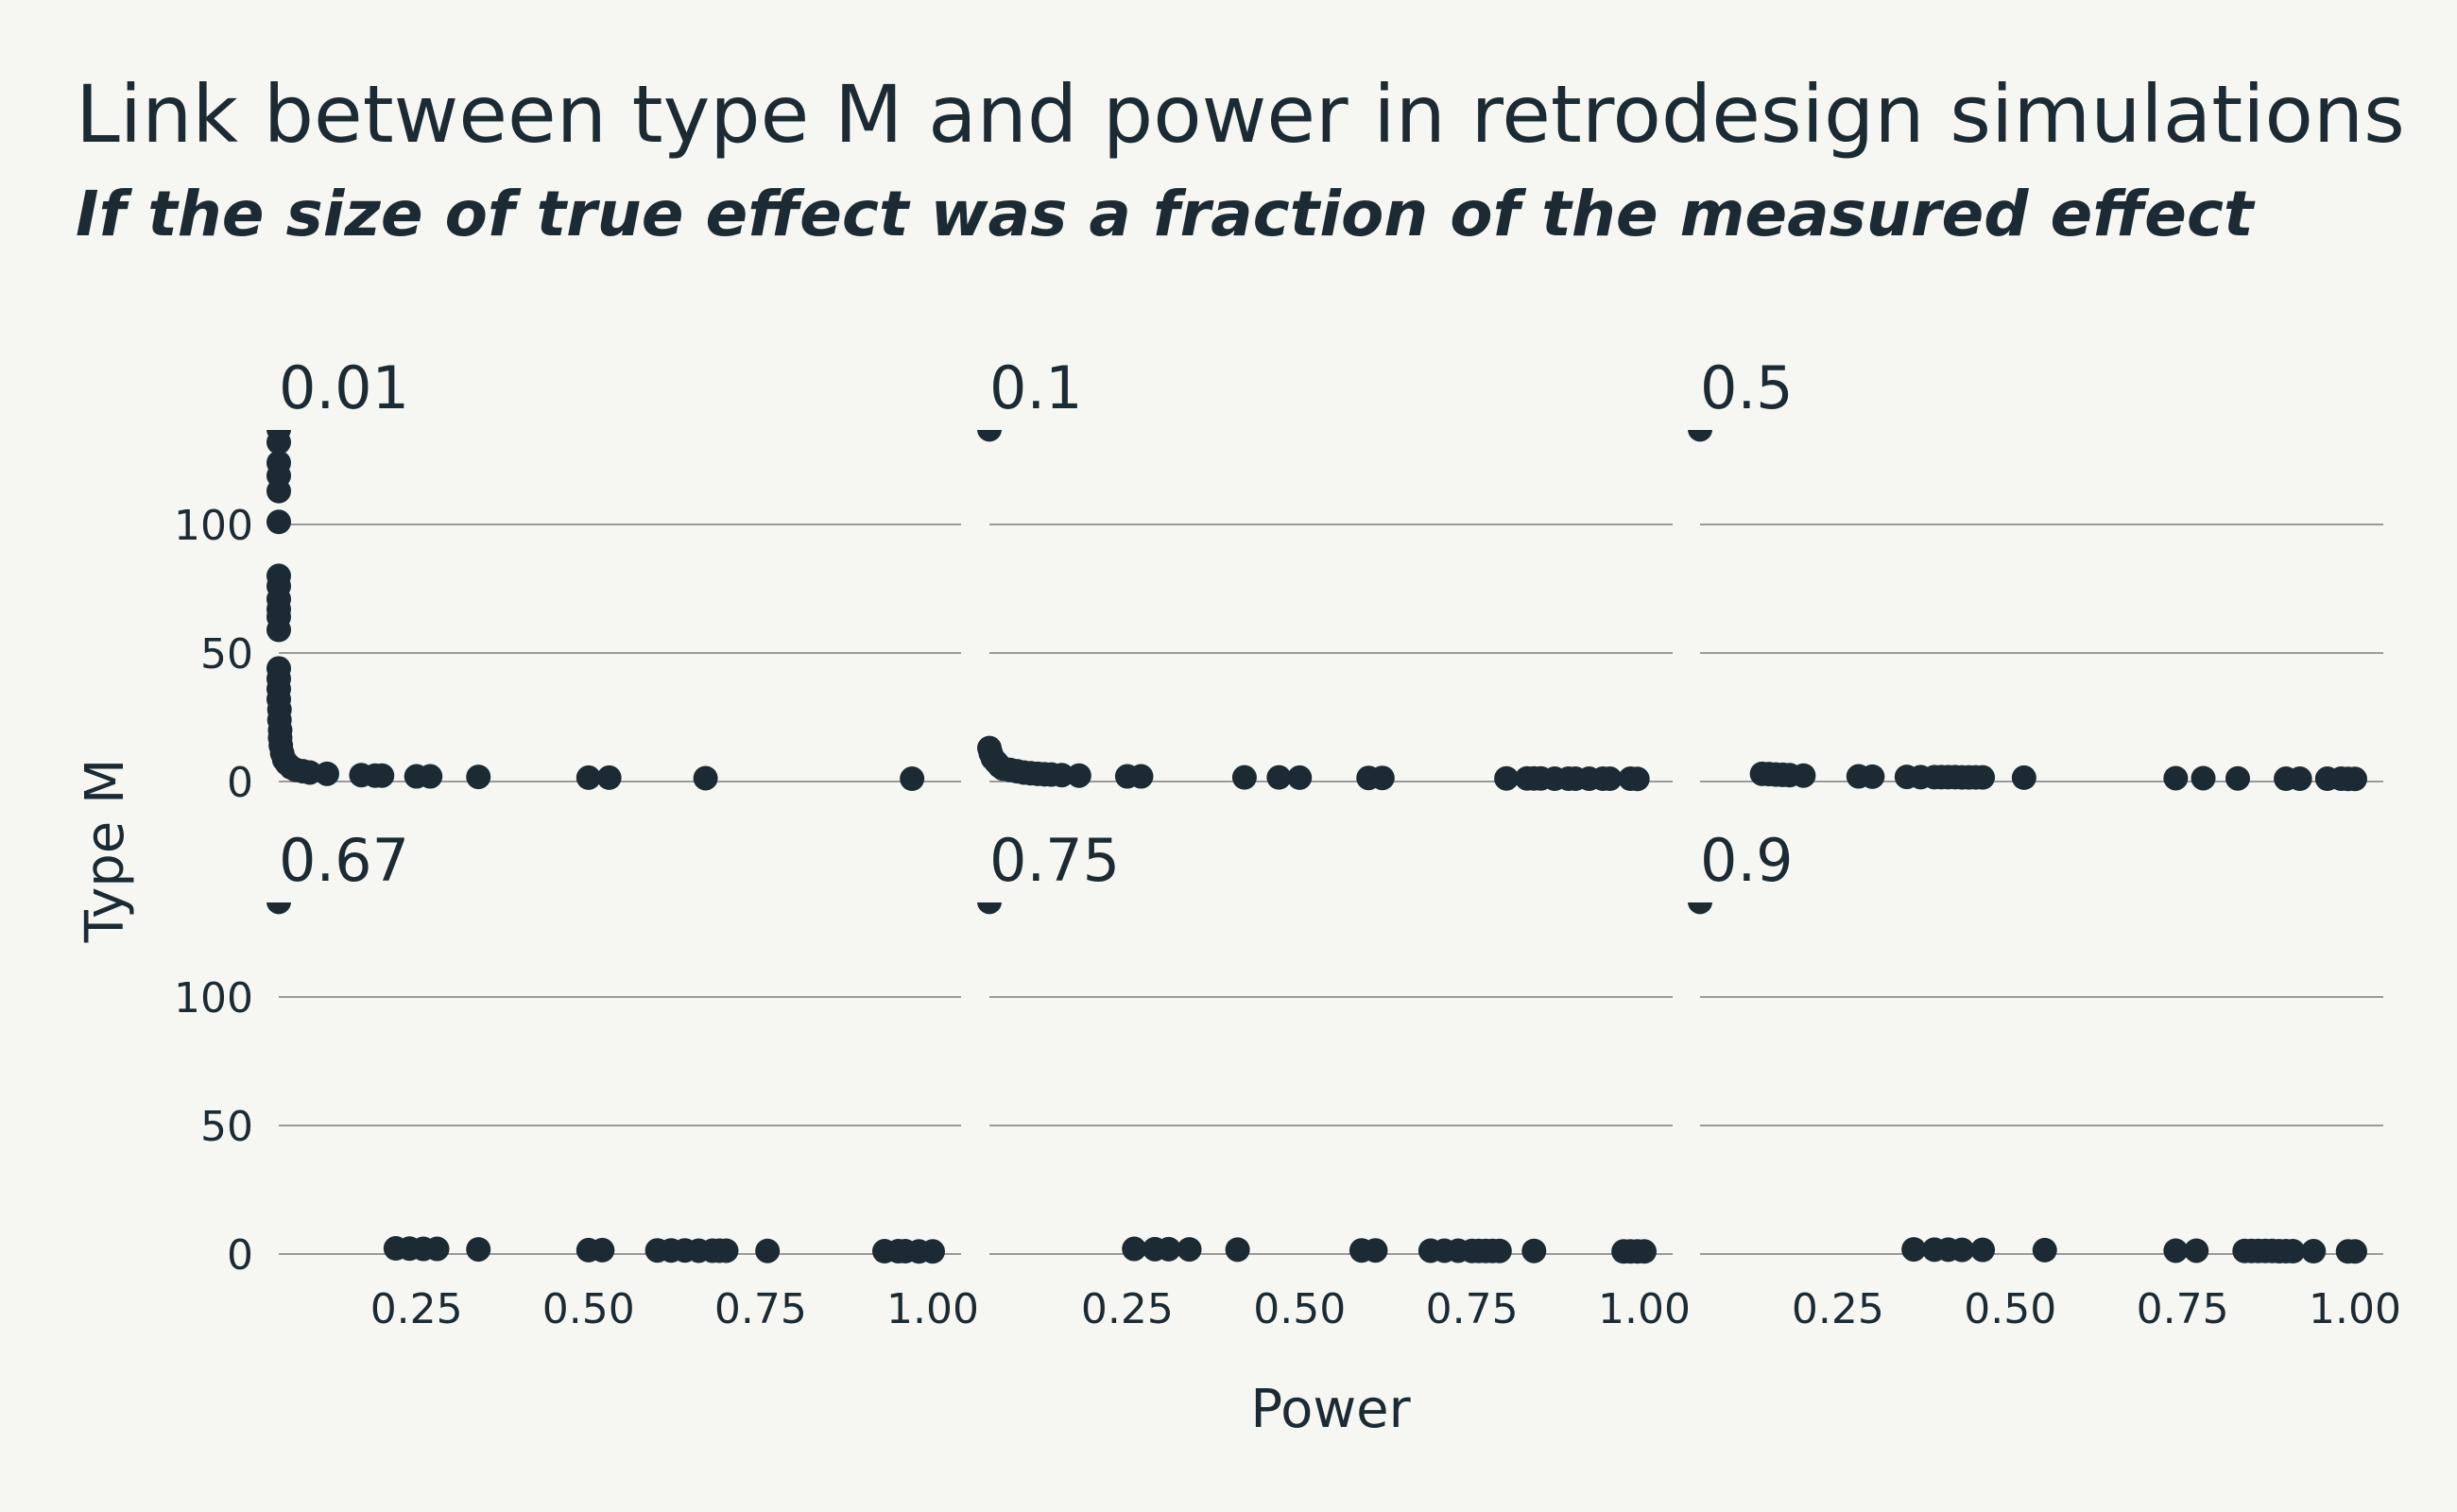 This screenshot has height=1512, width=2457. I want to click on facet-label: 0.5, so click(1747, 387).